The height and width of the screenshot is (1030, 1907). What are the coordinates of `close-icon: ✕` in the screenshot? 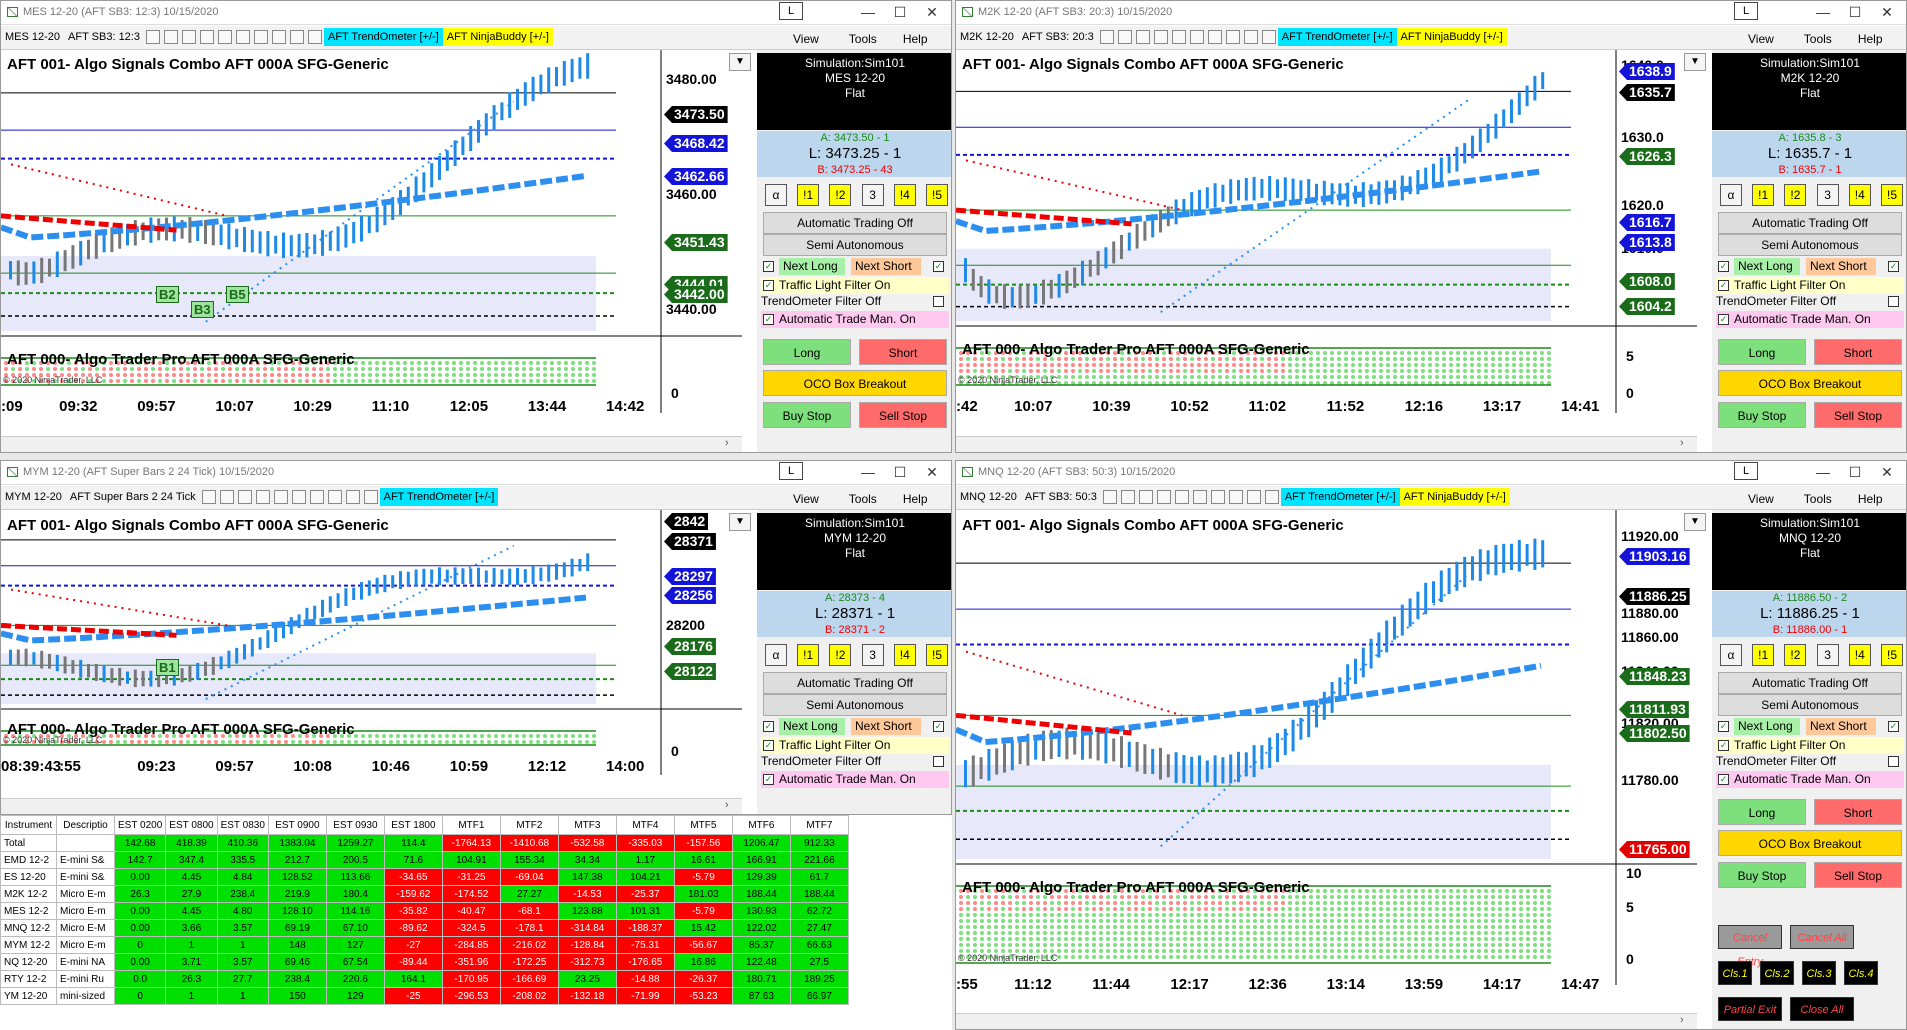 It's located at (932, 12).